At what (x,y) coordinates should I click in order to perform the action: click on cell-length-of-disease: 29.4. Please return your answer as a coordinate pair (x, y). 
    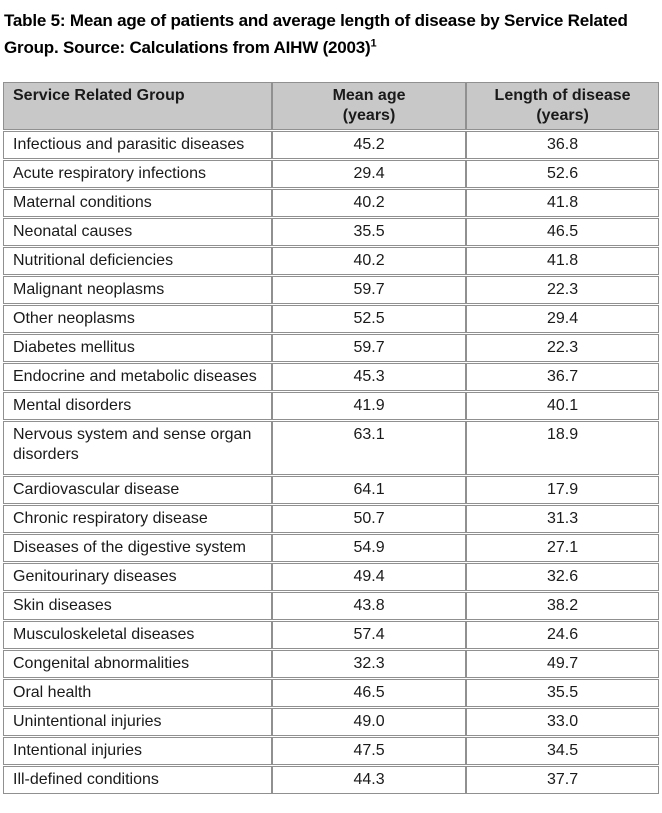
    Looking at the image, I should click on (562, 319).